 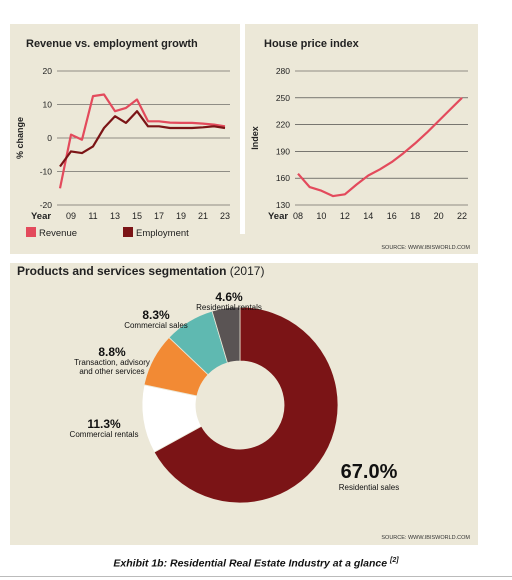 I want to click on revenue-employment-title: Revenue vs. employment growth, so click(x=112, y=44).